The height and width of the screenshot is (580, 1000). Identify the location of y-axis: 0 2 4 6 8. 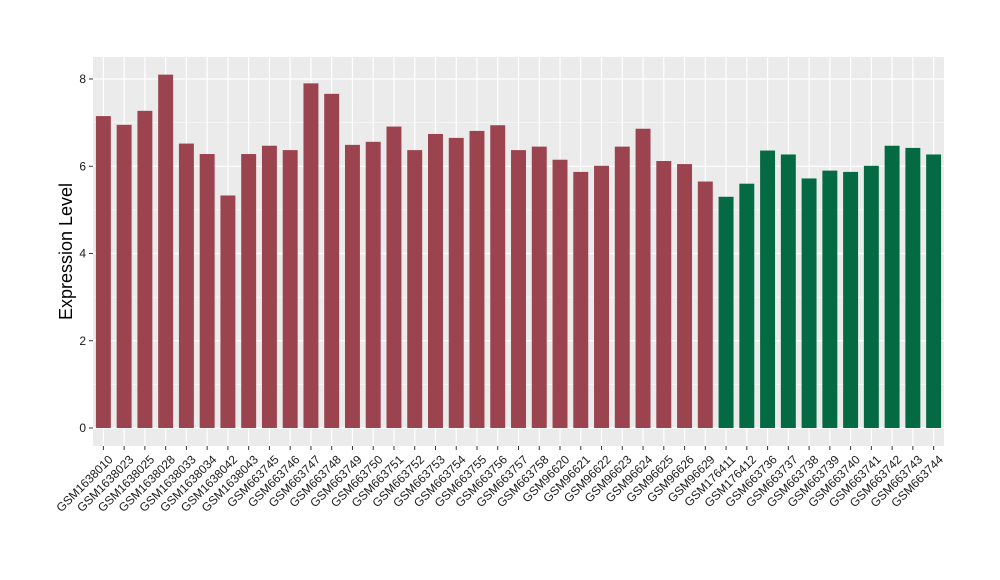
(86, 253).